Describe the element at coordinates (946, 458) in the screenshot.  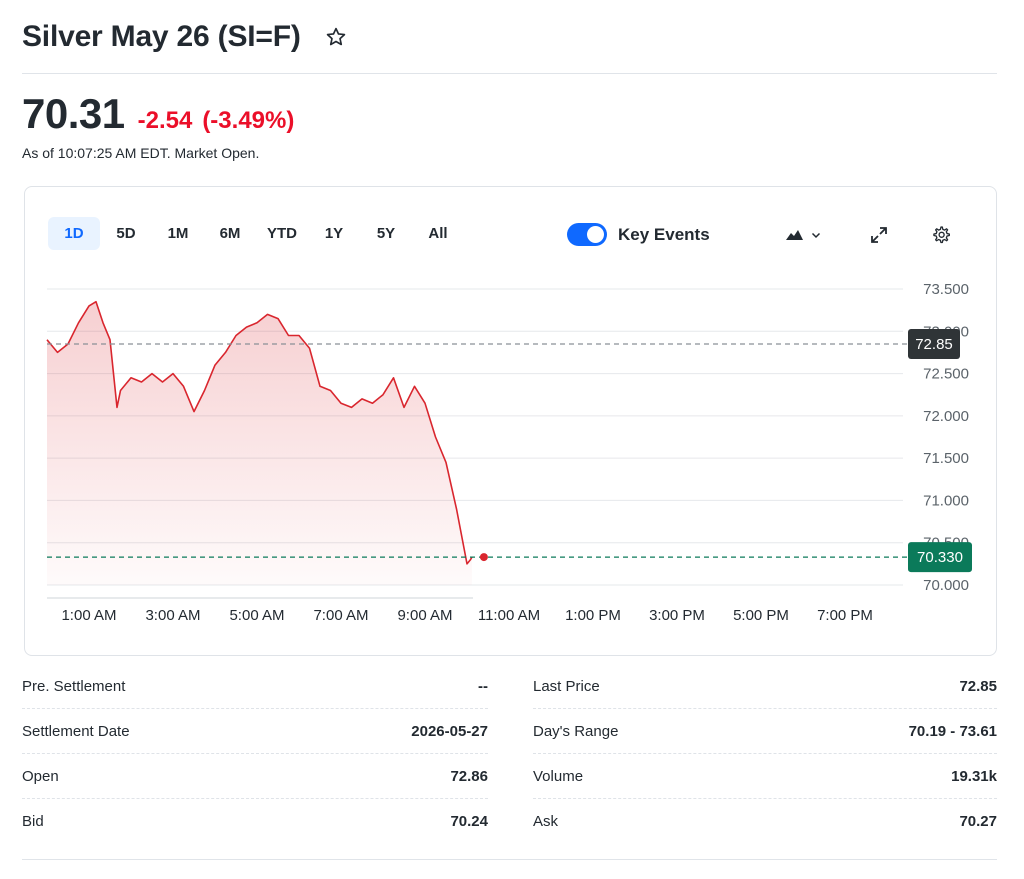
I see `y-tick-label: 71.500` at that location.